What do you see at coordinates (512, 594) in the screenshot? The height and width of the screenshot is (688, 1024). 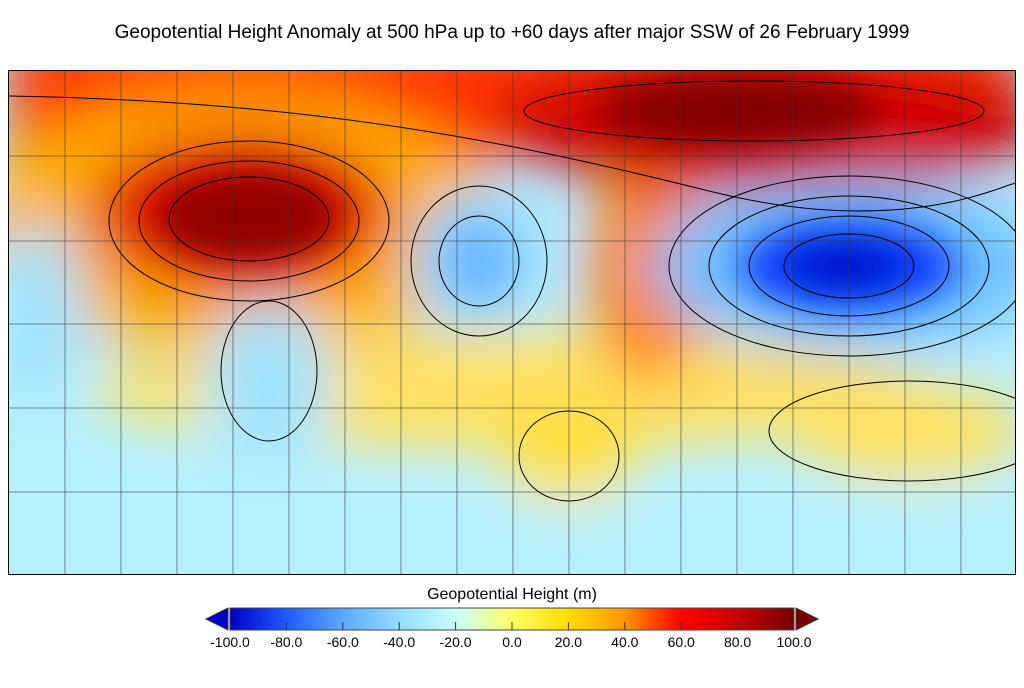 I see `colorbar-label: Geopotential Height (m)` at bounding box center [512, 594].